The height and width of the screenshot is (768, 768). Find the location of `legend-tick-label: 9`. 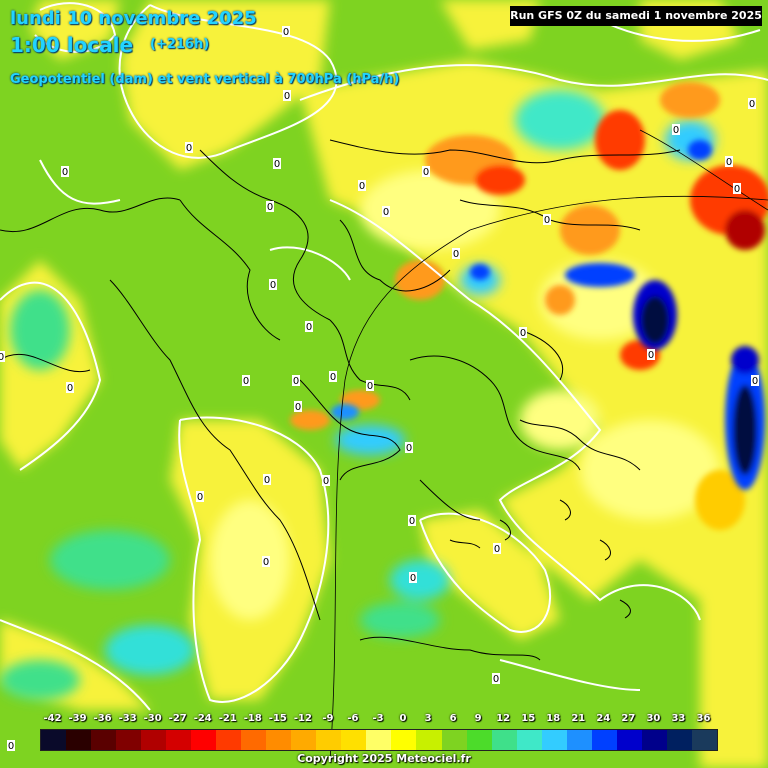

legend-tick-label: 9 is located at coordinates (478, 718).